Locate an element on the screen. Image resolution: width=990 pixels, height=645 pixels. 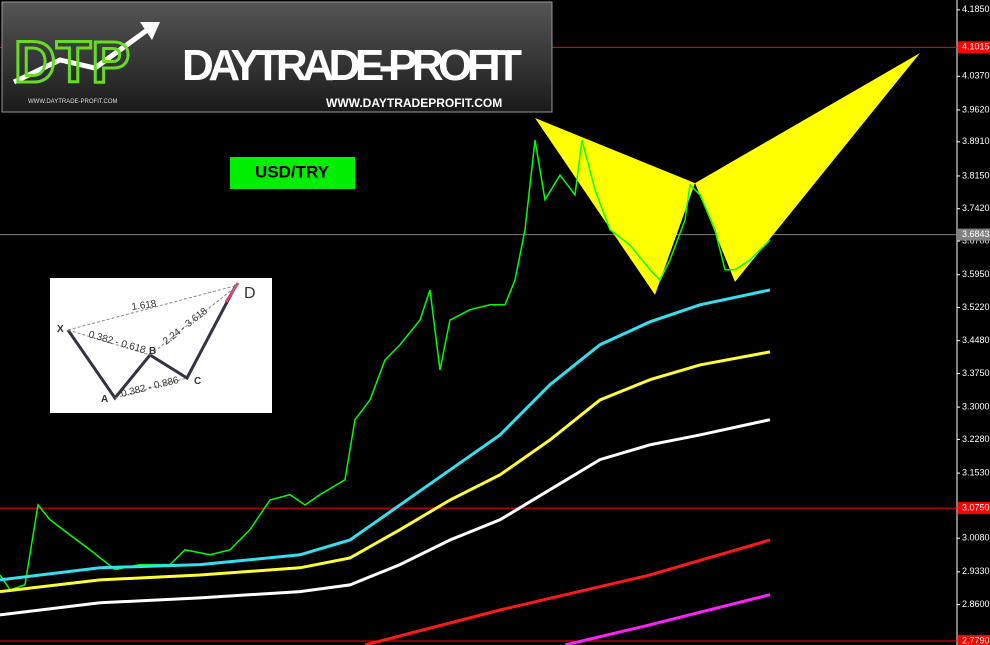
level-label: 4.1015 is located at coordinates (976, 47).